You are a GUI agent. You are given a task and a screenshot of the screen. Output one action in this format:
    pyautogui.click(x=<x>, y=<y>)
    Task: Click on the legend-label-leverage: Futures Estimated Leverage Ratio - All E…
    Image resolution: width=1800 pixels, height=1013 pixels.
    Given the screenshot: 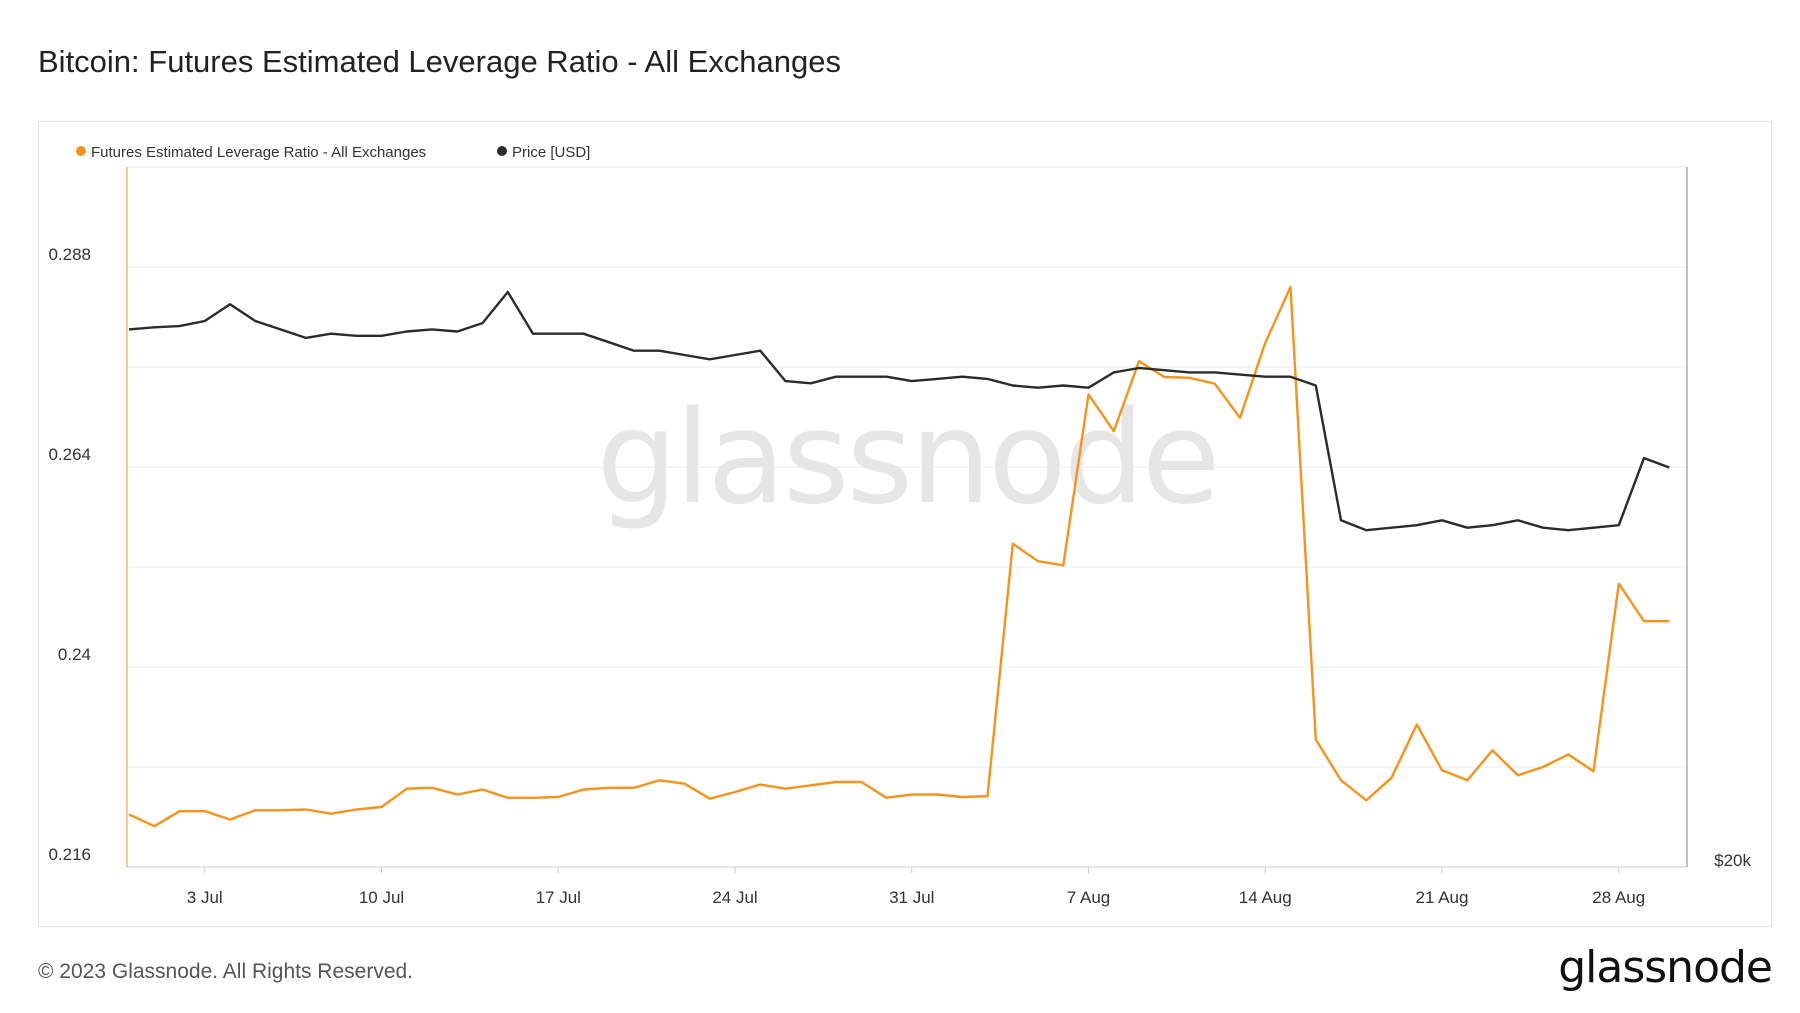 What is the action you would take?
    pyautogui.click(x=258, y=152)
    